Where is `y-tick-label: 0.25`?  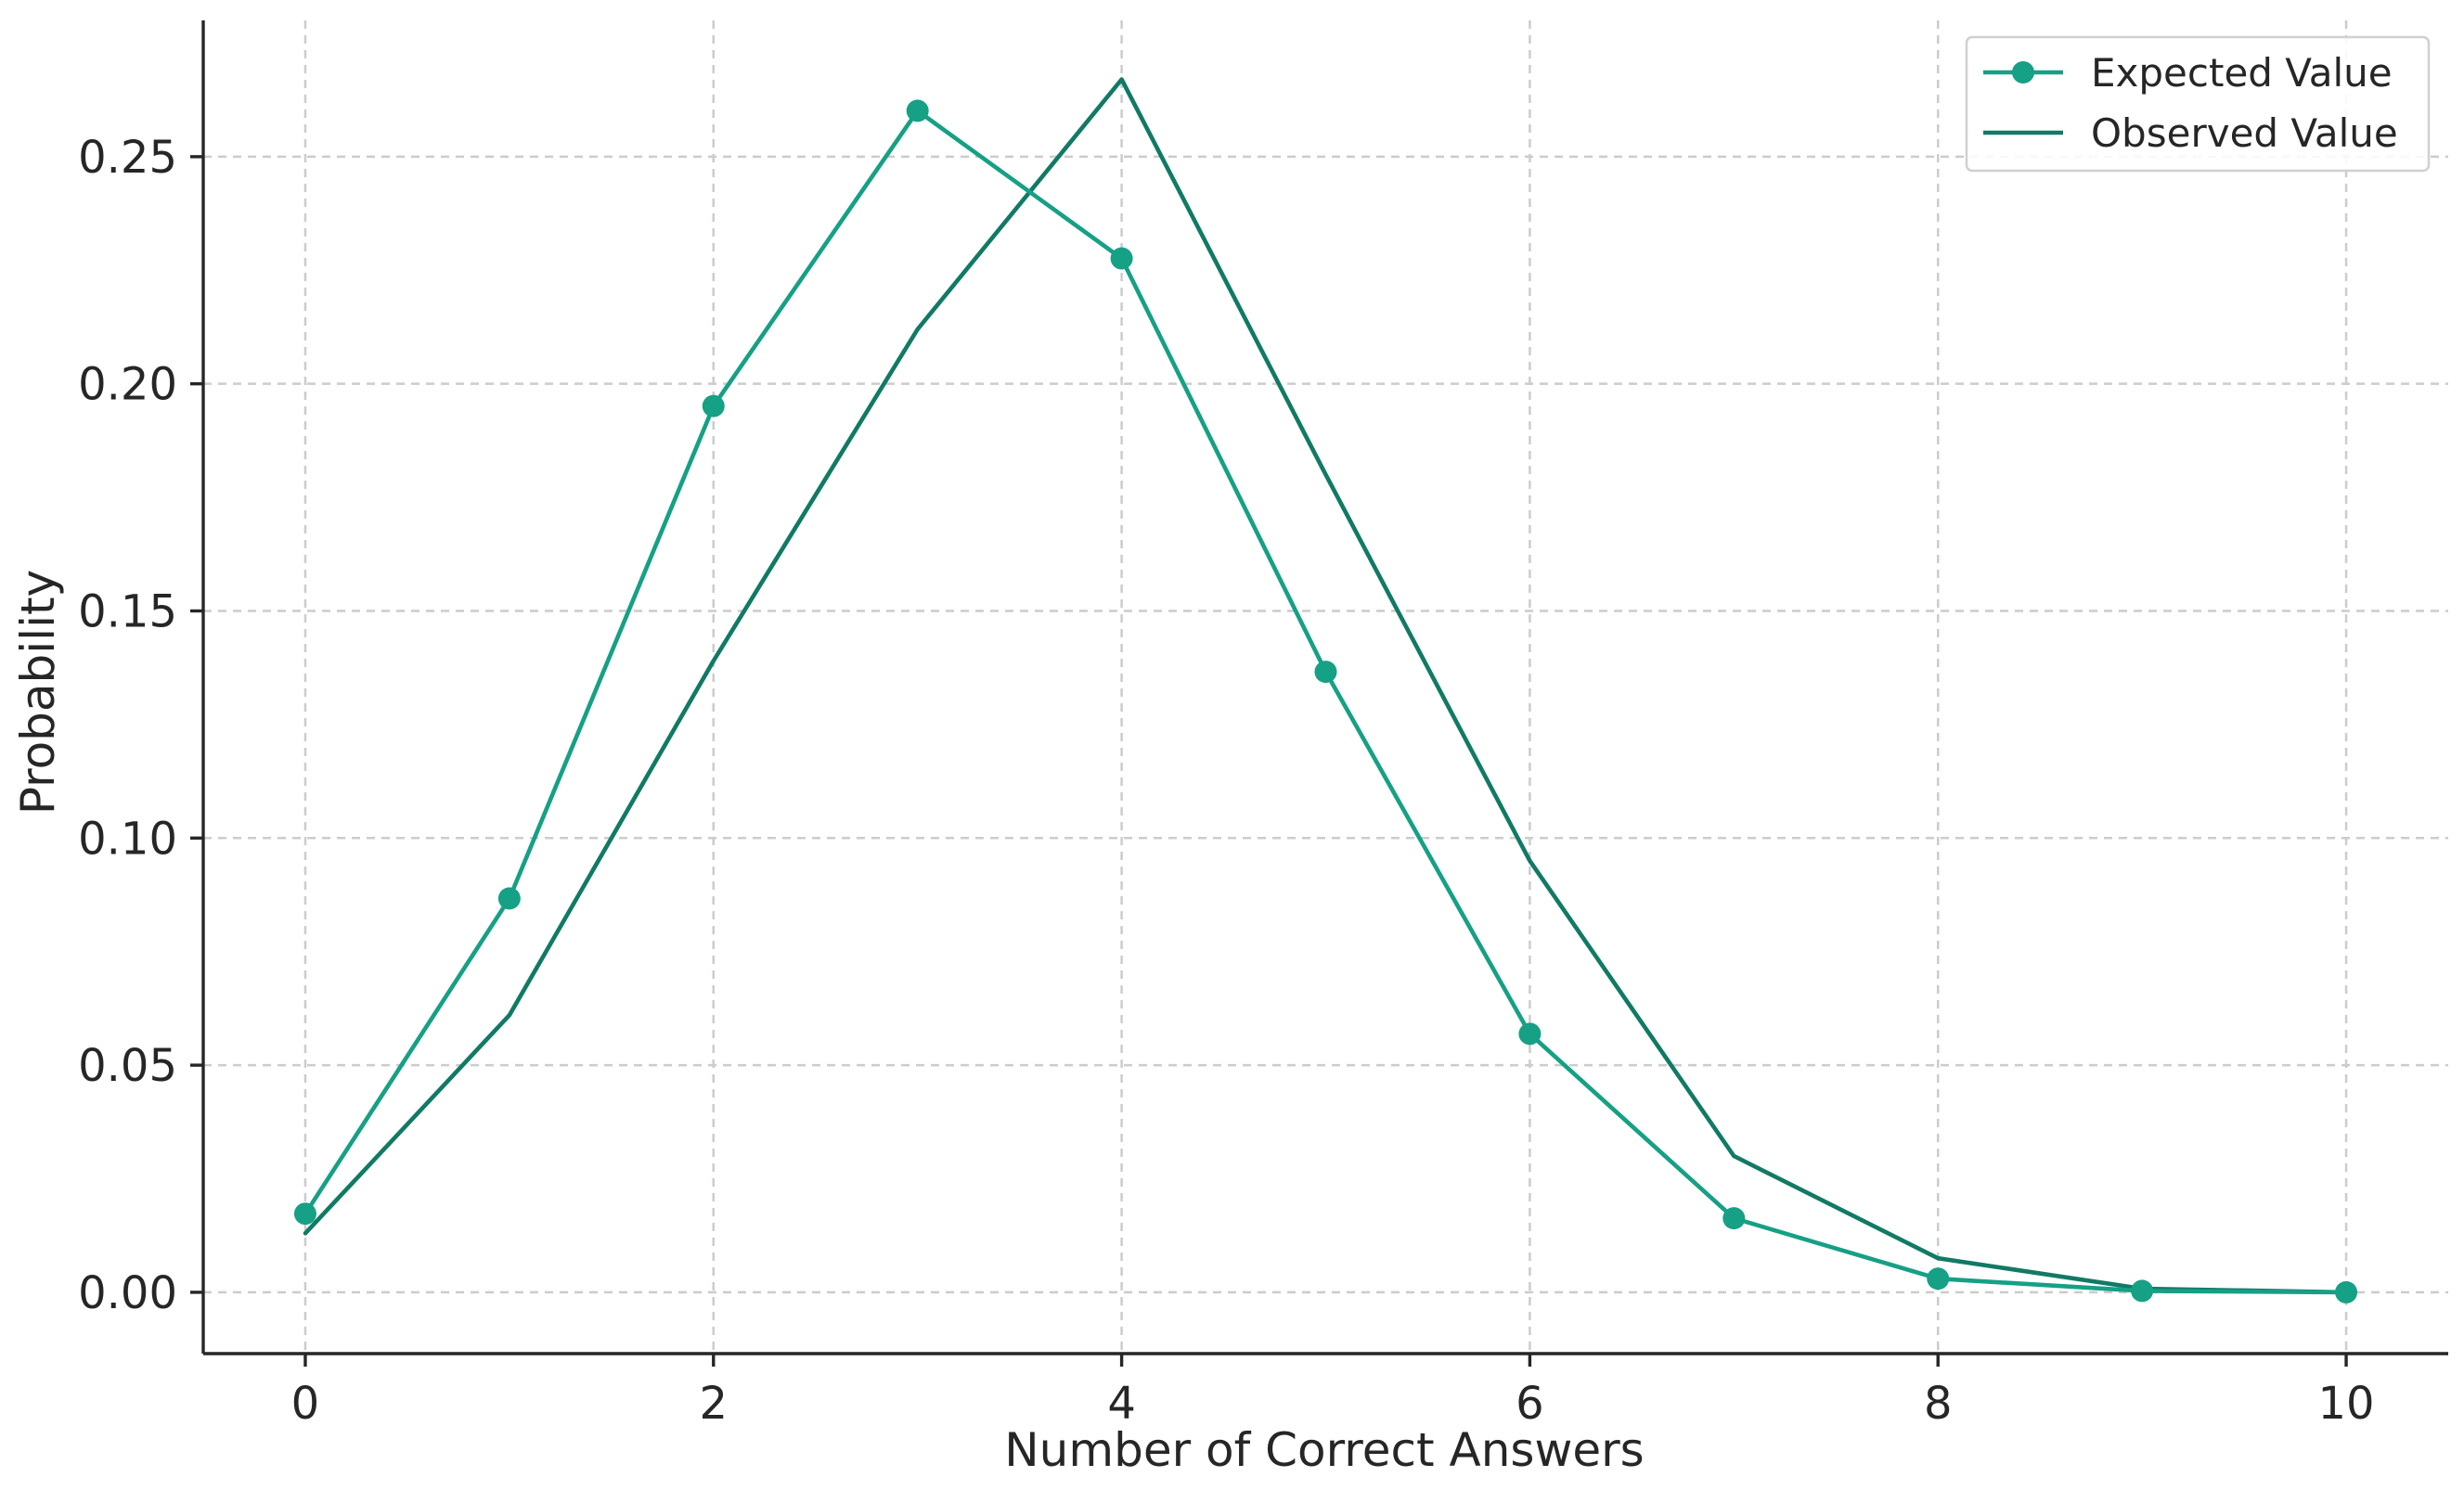 y-tick-label: 0.25 is located at coordinates (128, 158).